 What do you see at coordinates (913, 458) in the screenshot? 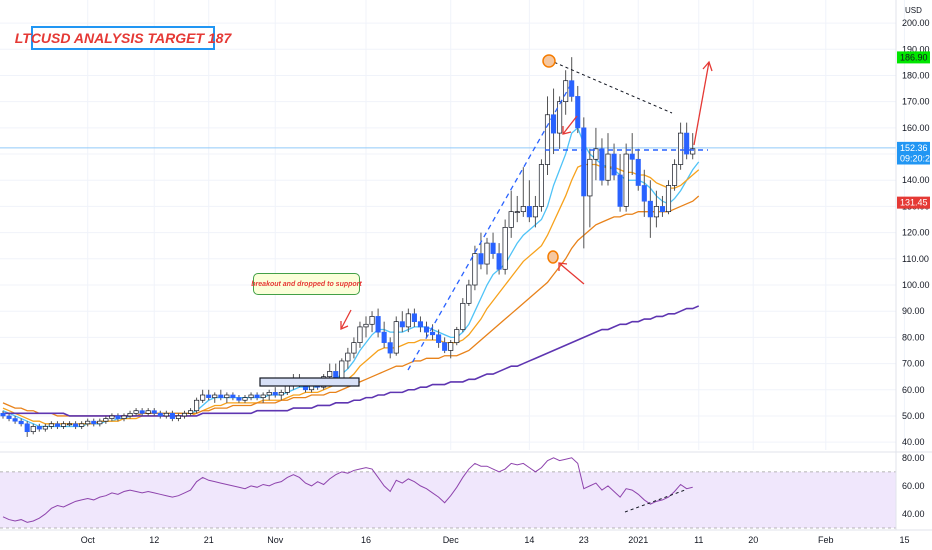
I see `rsi-tick-label: 80.00` at bounding box center [913, 458].